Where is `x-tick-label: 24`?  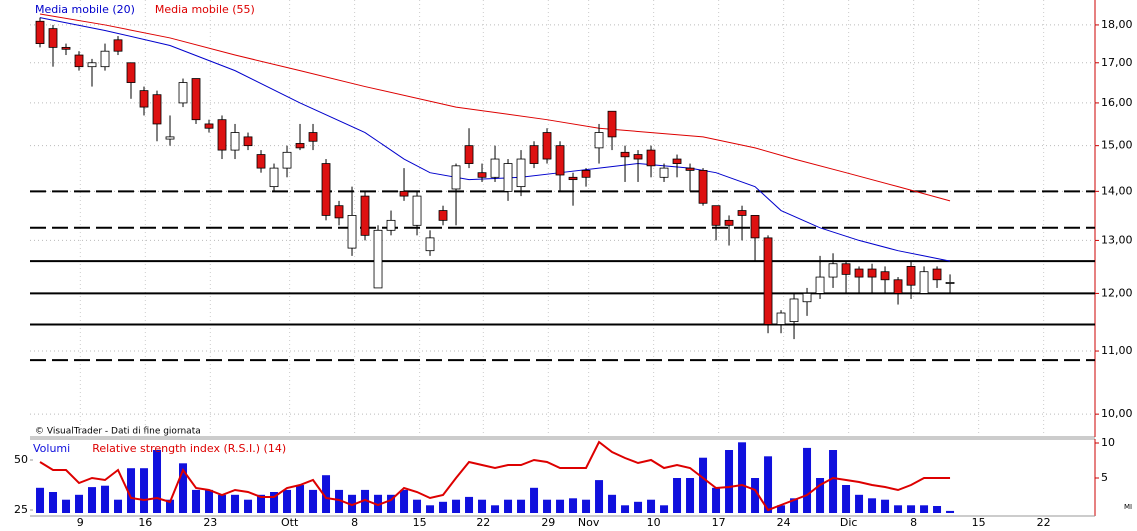 x-tick-label: 24 is located at coordinates (784, 522).